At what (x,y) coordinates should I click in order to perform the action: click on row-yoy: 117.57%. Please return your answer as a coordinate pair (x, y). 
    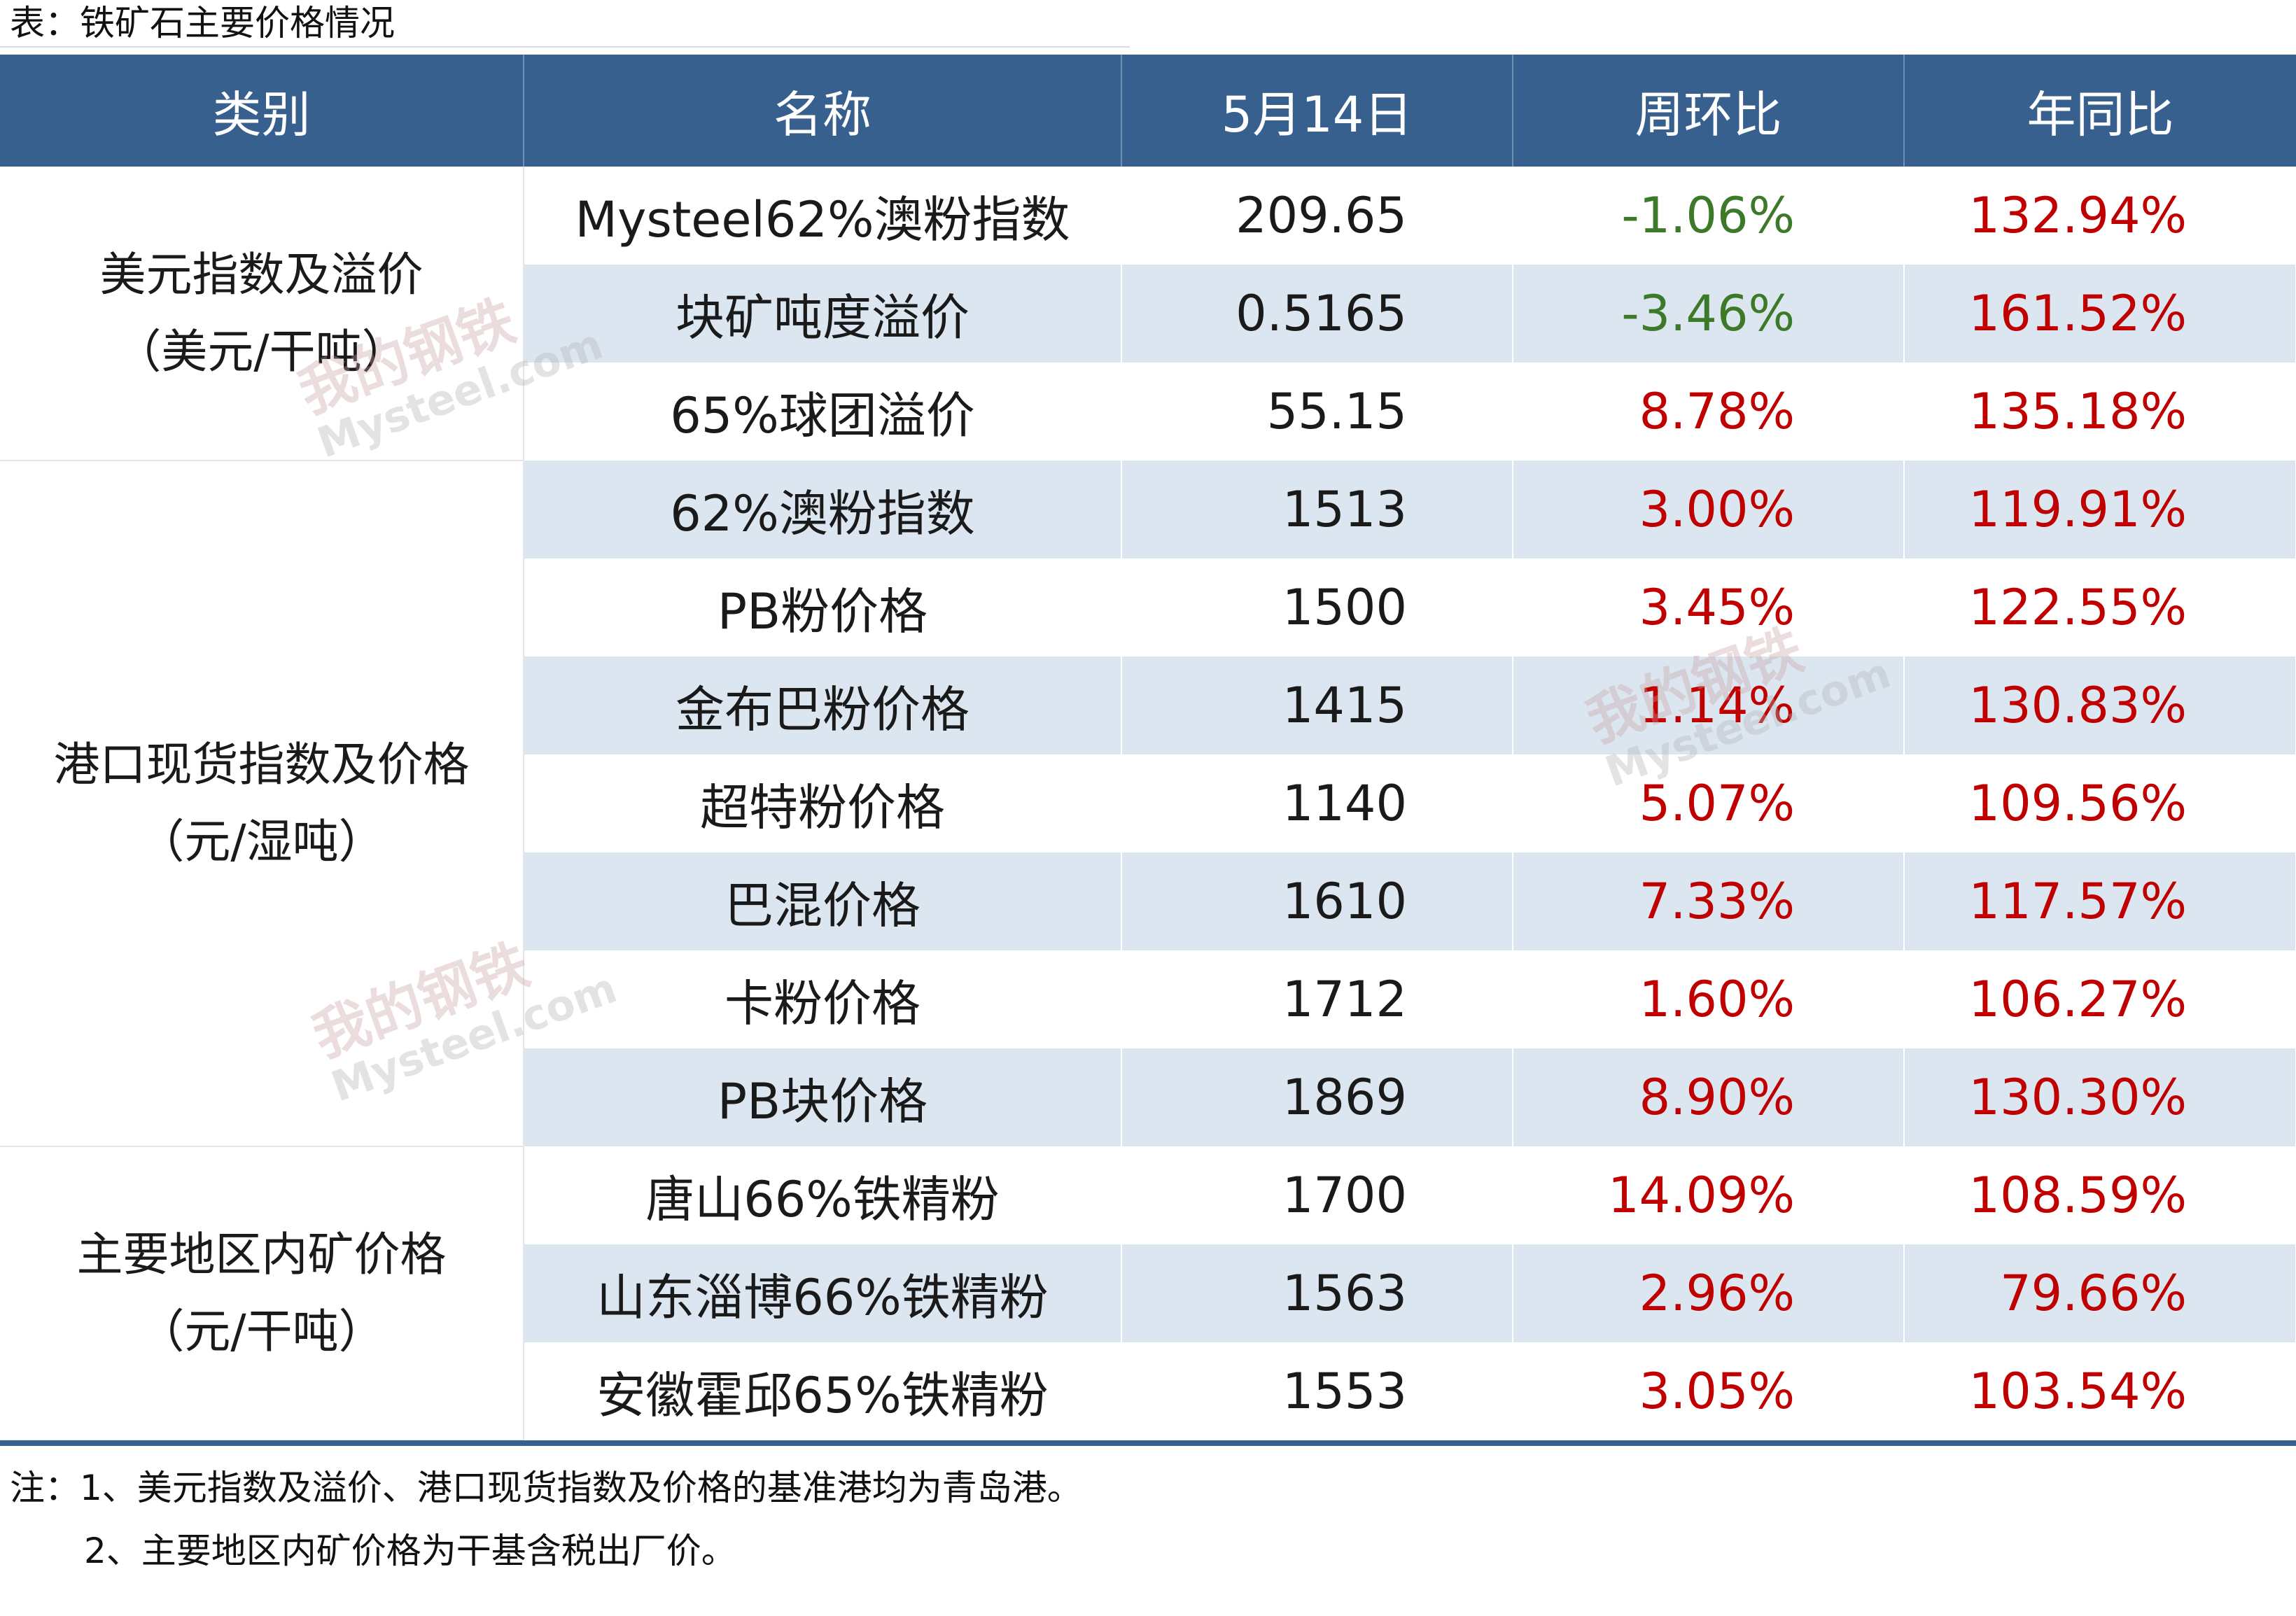
    Looking at the image, I should click on (2100, 901).